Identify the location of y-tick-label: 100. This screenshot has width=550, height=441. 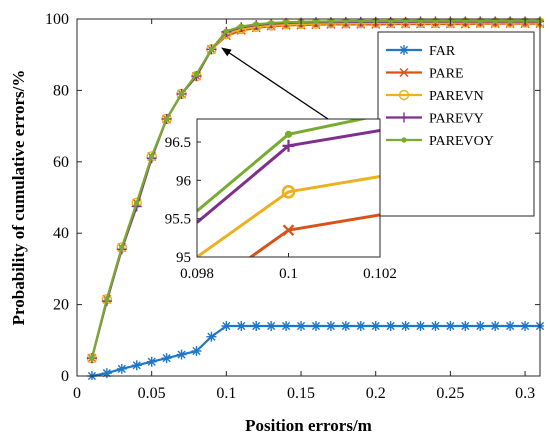
(57, 19).